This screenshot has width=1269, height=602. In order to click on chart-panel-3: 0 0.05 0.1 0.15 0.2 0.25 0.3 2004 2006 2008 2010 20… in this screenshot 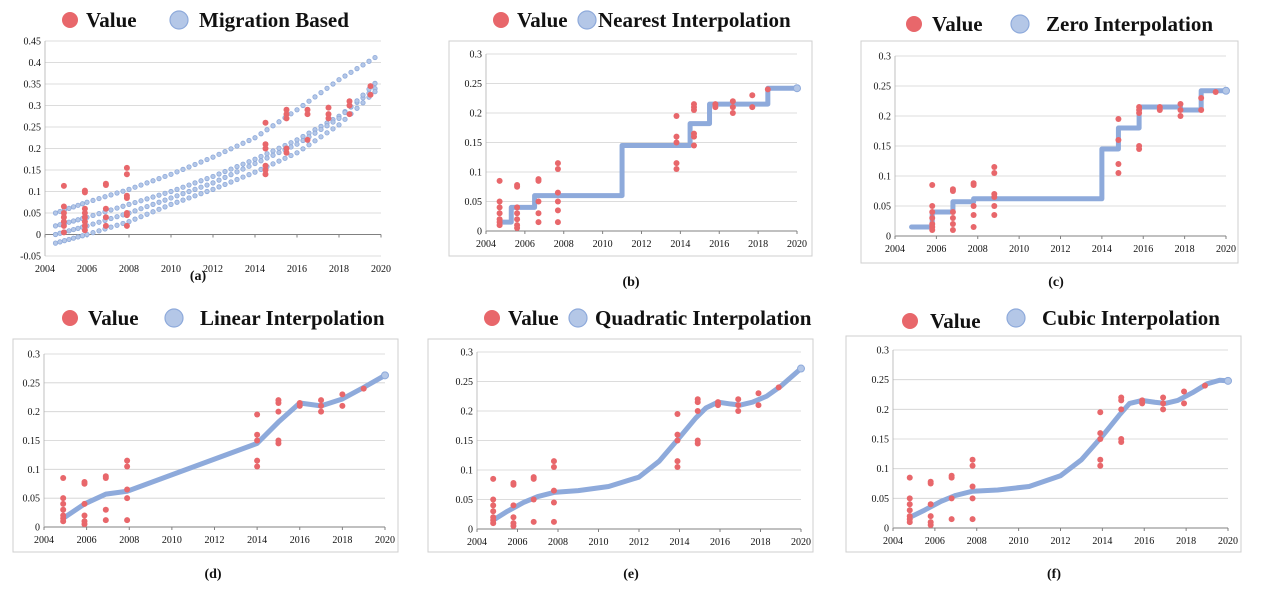, I will do `click(1049, 151)`.